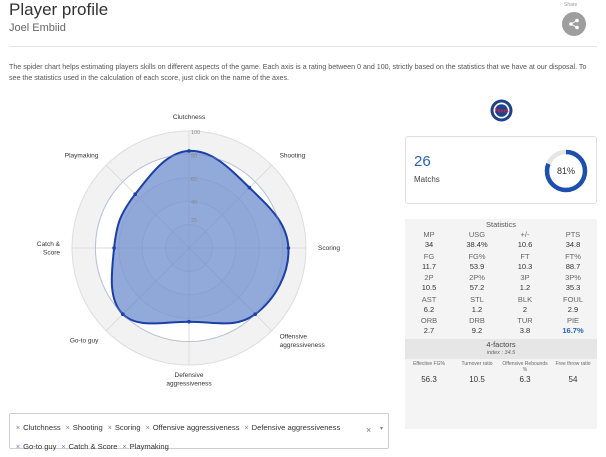 This screenshot has height=457, width=606. What do you see at coordinates (477, 330) in the screenshot?
I see `stat-value: 9.2` at bounding box center [477, 330].